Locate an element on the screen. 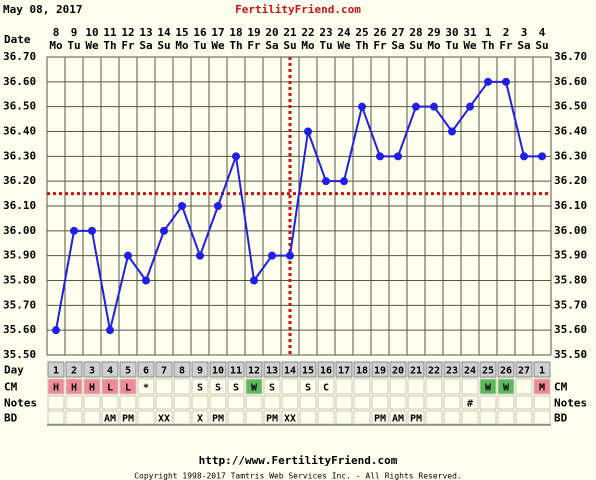  weekday: Sa is located at coordinates (145, 45).